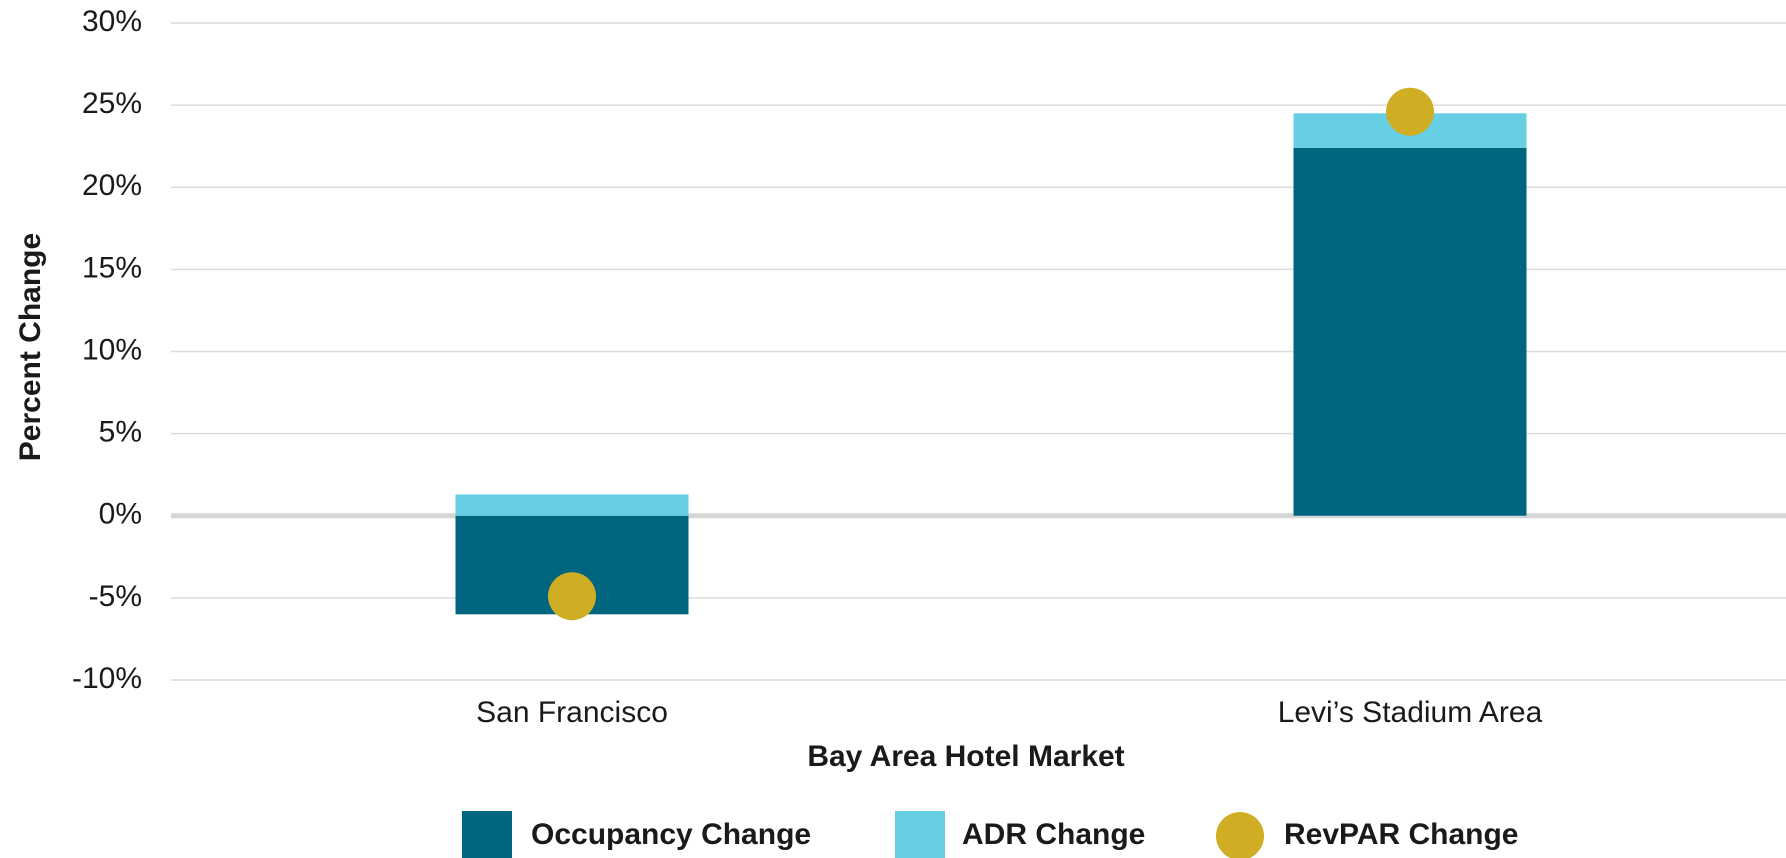  I want to click on y-tick-label: 10%, so click(112, 349).